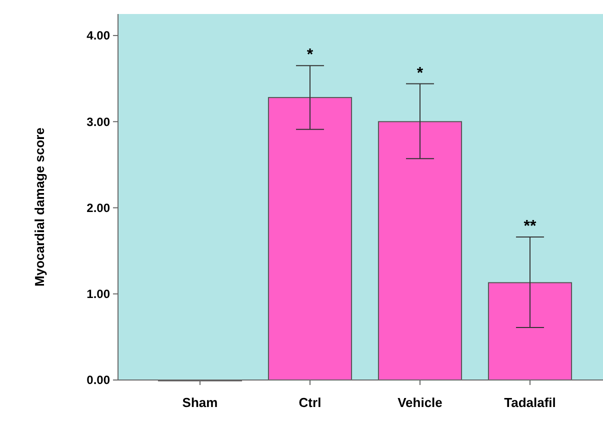 This screenshot has width=603, height=423. What do you see at coordinates (98, 294) in the screenshot?
I see `y-tick-label: 1.00` at bounding box center [98, 294].